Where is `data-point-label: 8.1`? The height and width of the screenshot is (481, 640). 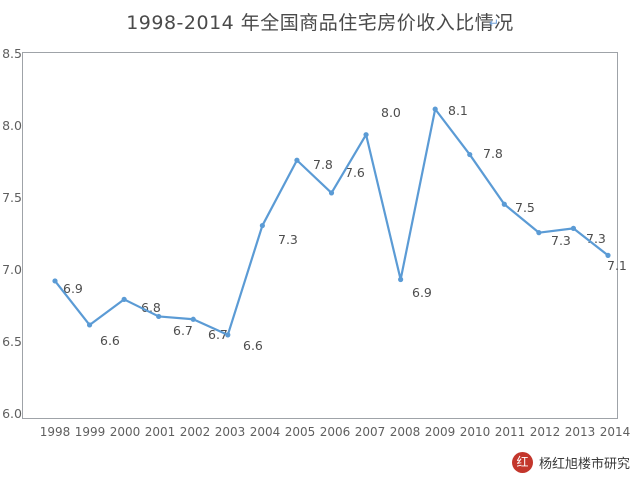
data-point-label: 8.1 is located at coordinates (458, 110).